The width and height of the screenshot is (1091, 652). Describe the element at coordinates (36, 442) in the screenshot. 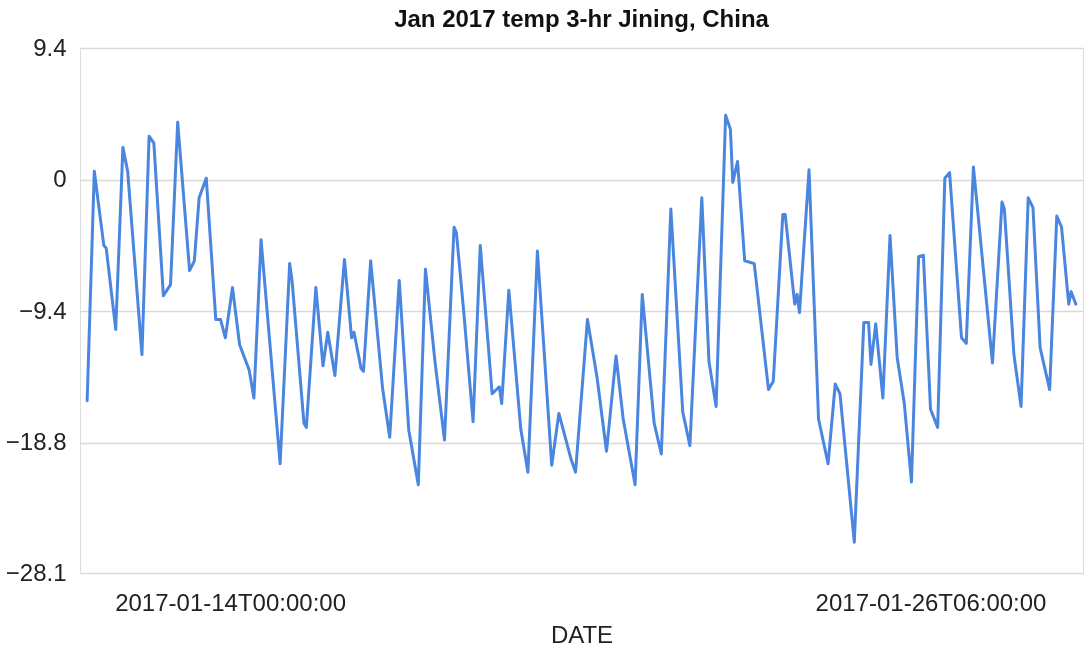

I see `y-tick-label: −18.8` at that location.